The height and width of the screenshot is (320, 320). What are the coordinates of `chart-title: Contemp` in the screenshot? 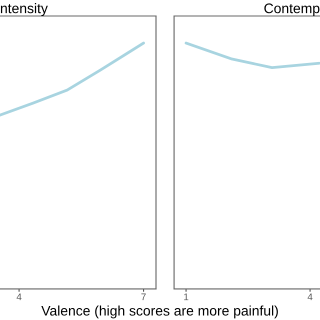 It's located at (292, 9).